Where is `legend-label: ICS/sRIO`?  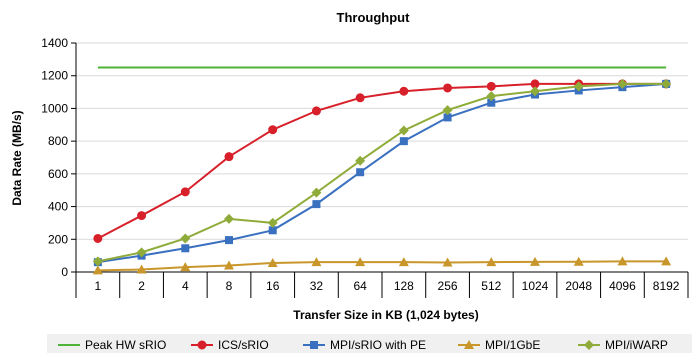 legend-label: ICS/sRIO is located at coordinates (243, 345).